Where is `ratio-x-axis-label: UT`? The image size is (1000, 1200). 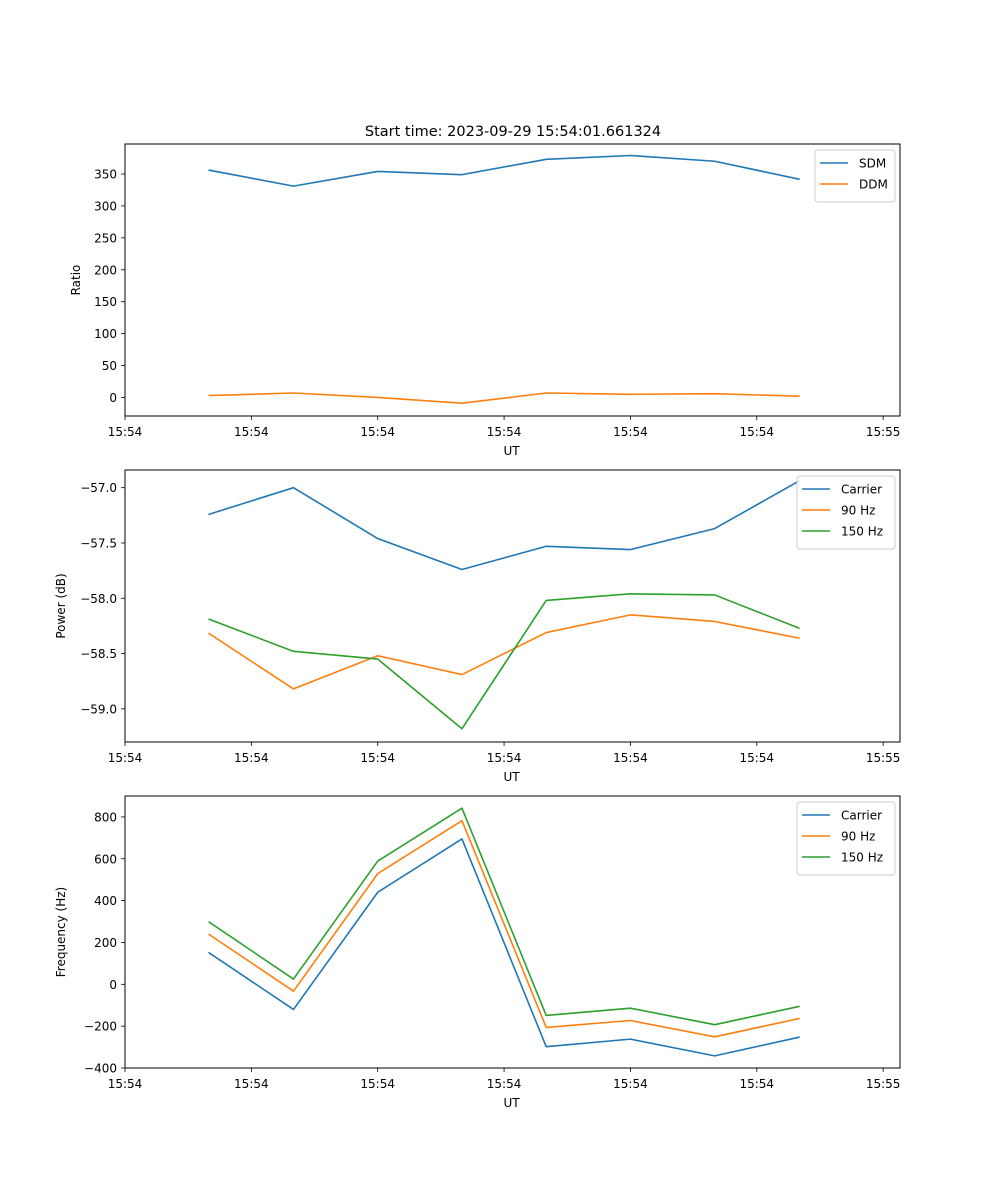 ratio-x-axis-label: UT is located at coordinates (511, 451).